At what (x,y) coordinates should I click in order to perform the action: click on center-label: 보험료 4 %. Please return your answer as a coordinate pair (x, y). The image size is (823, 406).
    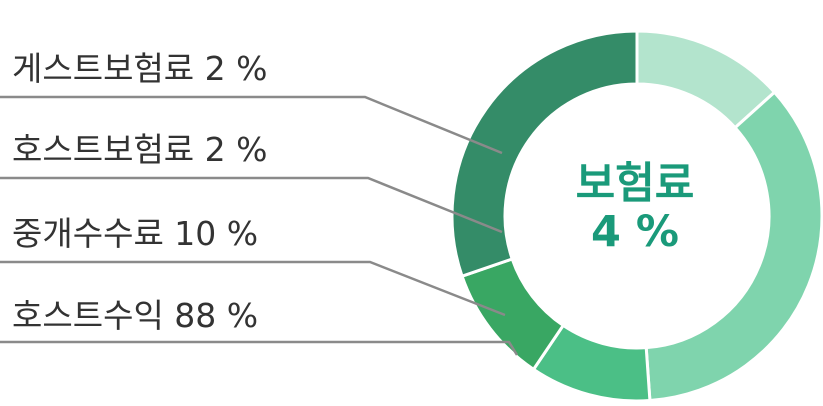
    Looking at the image, I should click on (635, 208).